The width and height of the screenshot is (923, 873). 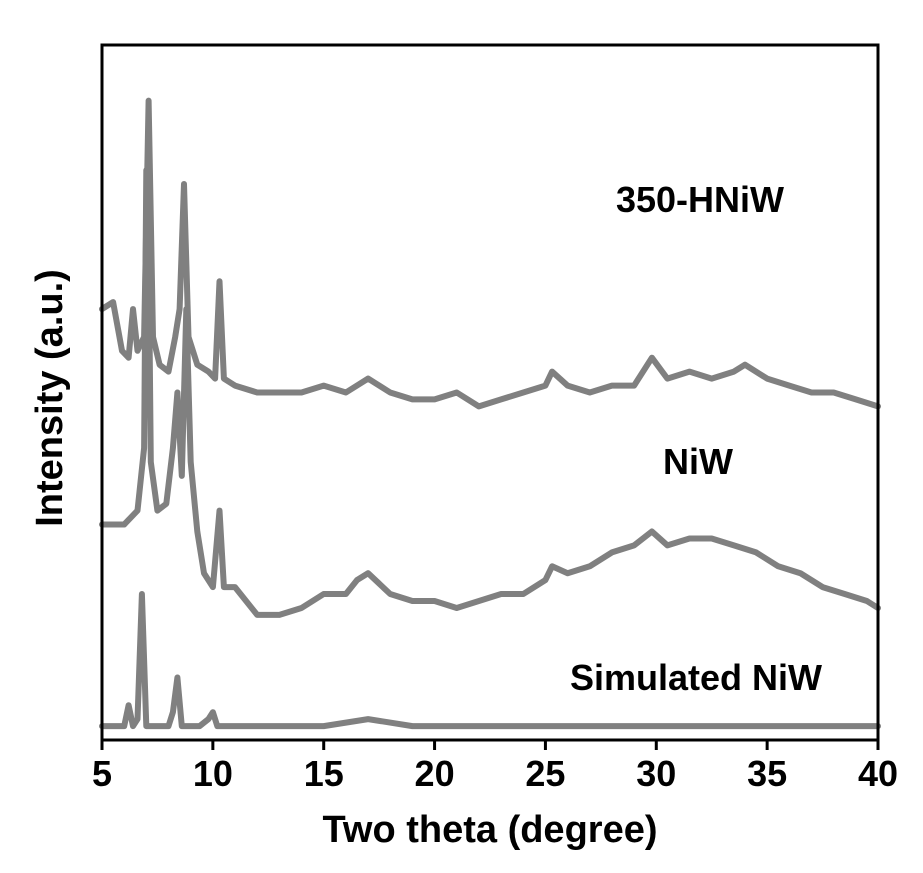 I want to click on x-tick-label-5: 5, so click(x=102, y=773).